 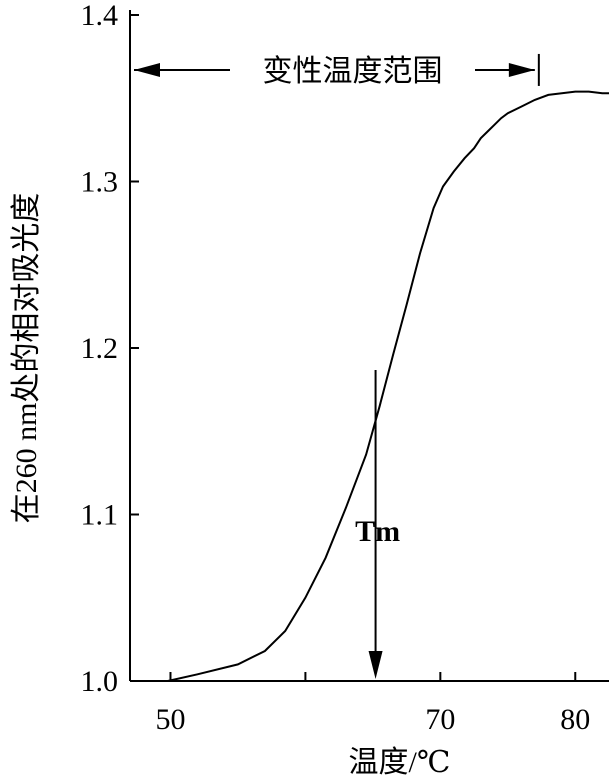 I want to click on y-axis-title: 在260 nm处的相对吸光度, so click(x=26, y=358).